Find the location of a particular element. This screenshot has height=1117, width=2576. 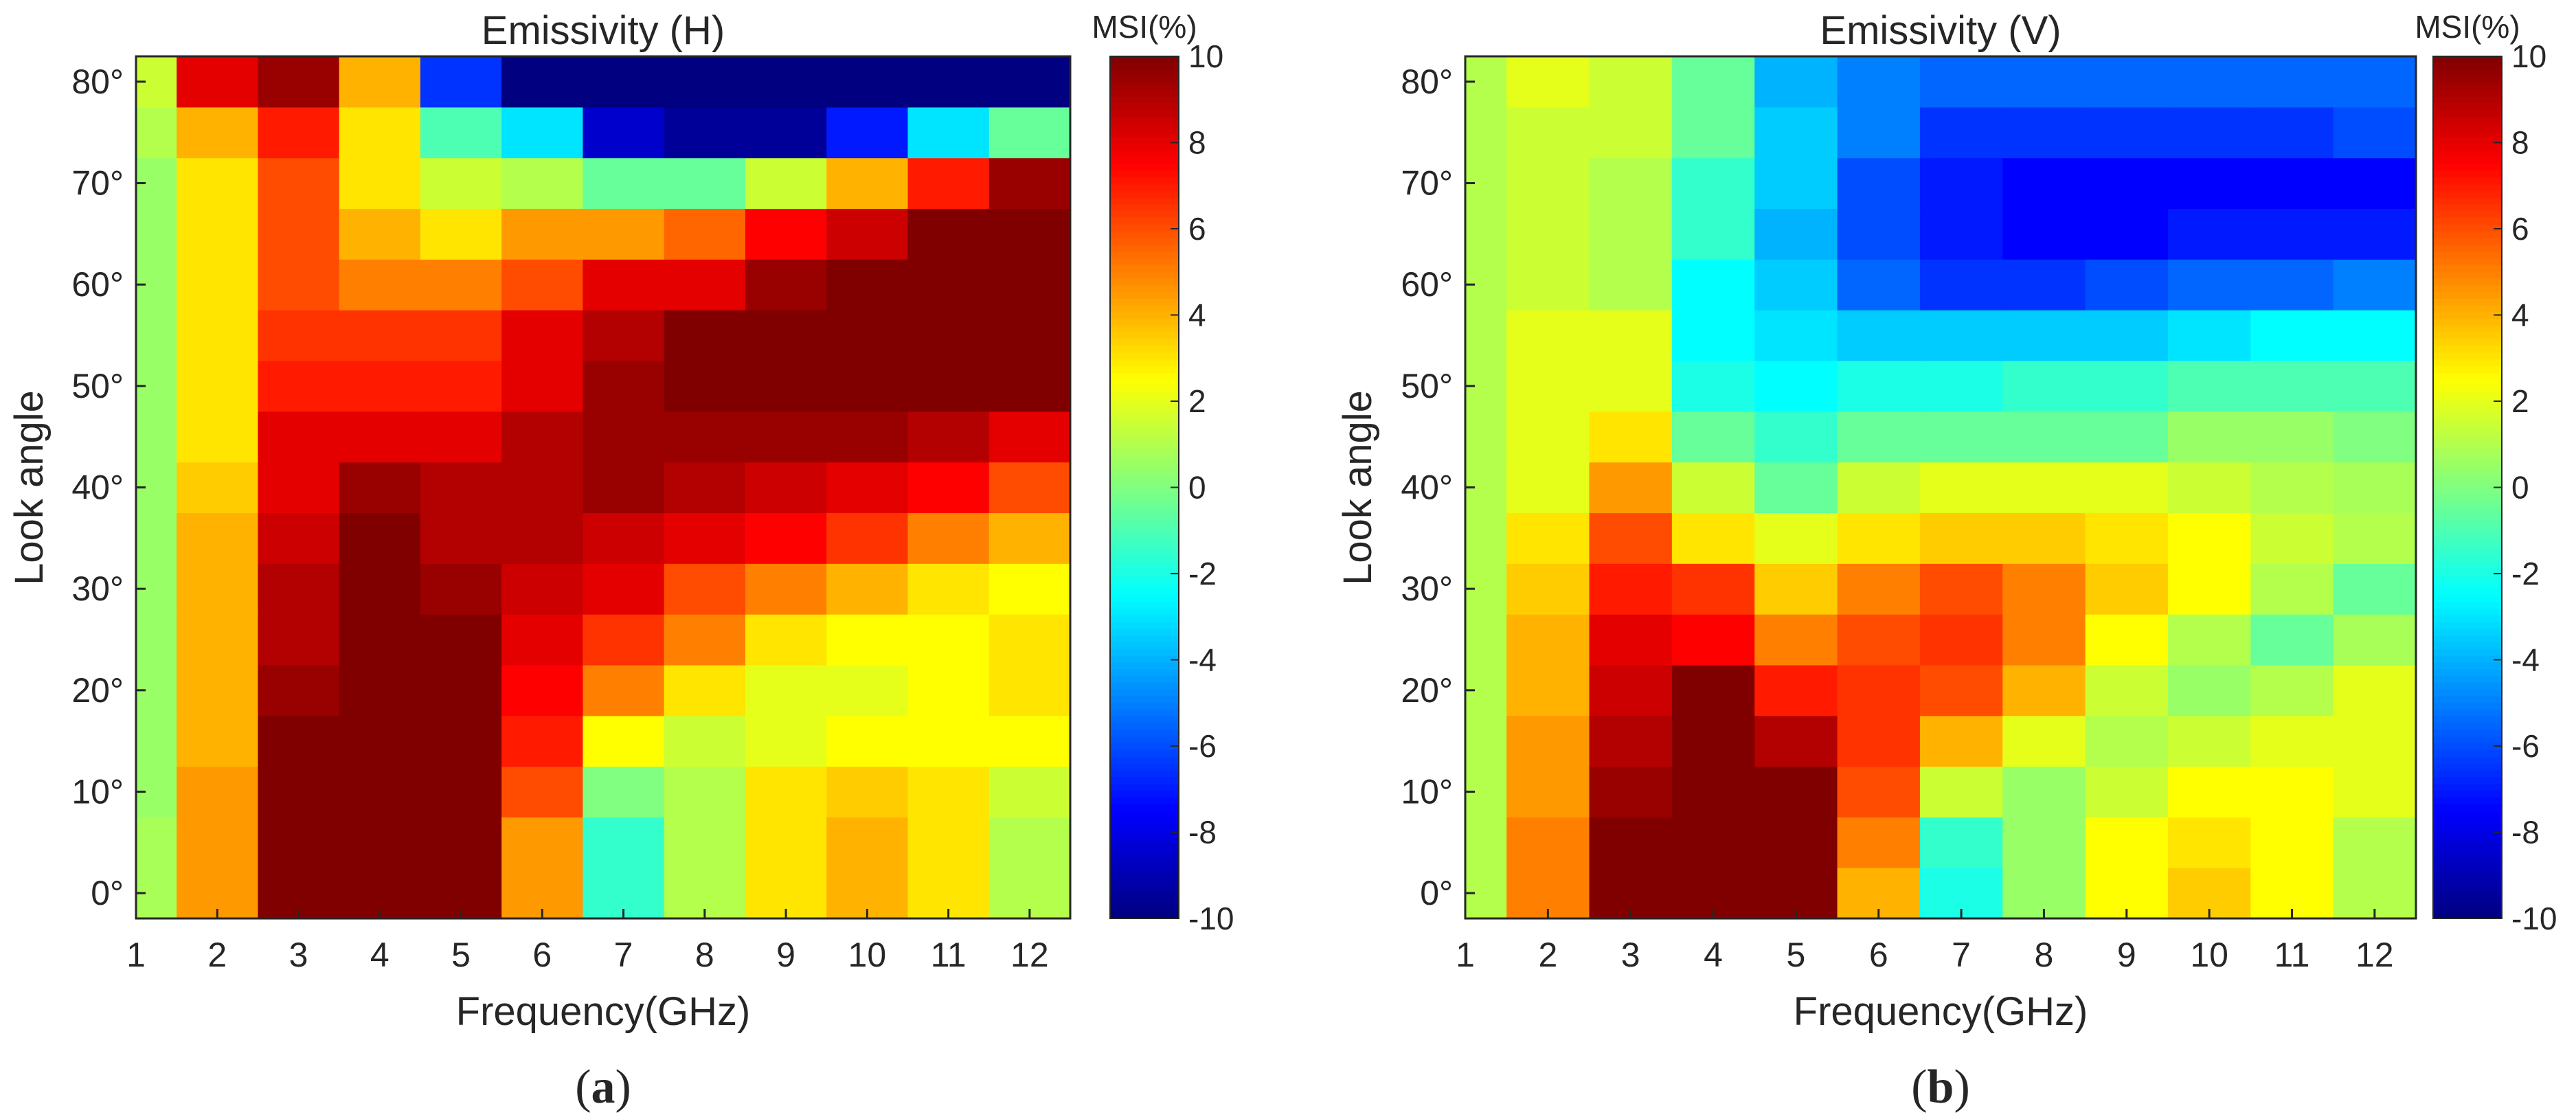

y-tick-label: 60° is located at coordinates (97, 284).